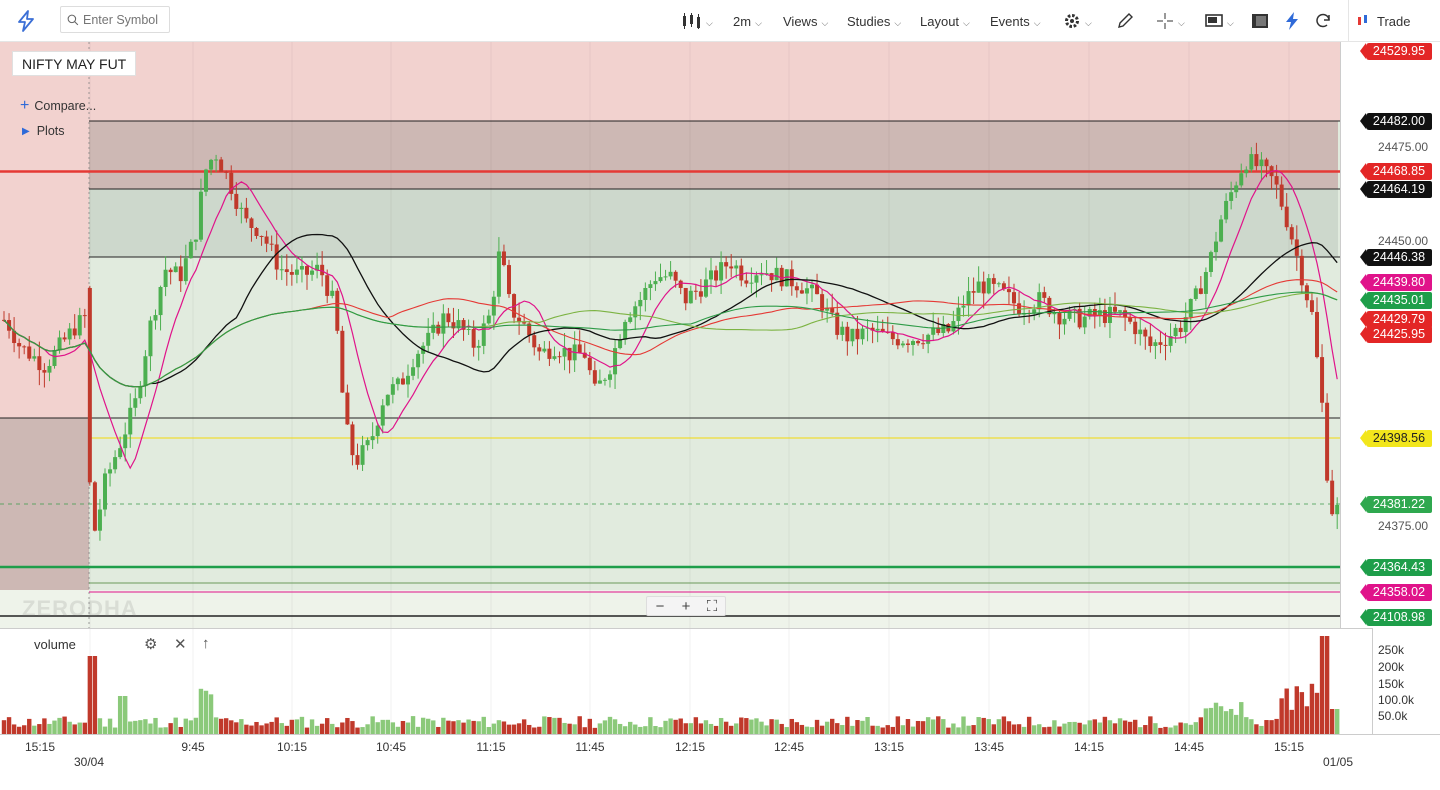  Describe the element at coordinates (747, 21) in the screenshot. I see `interval-dropdown: 2m ⌵` at that location.